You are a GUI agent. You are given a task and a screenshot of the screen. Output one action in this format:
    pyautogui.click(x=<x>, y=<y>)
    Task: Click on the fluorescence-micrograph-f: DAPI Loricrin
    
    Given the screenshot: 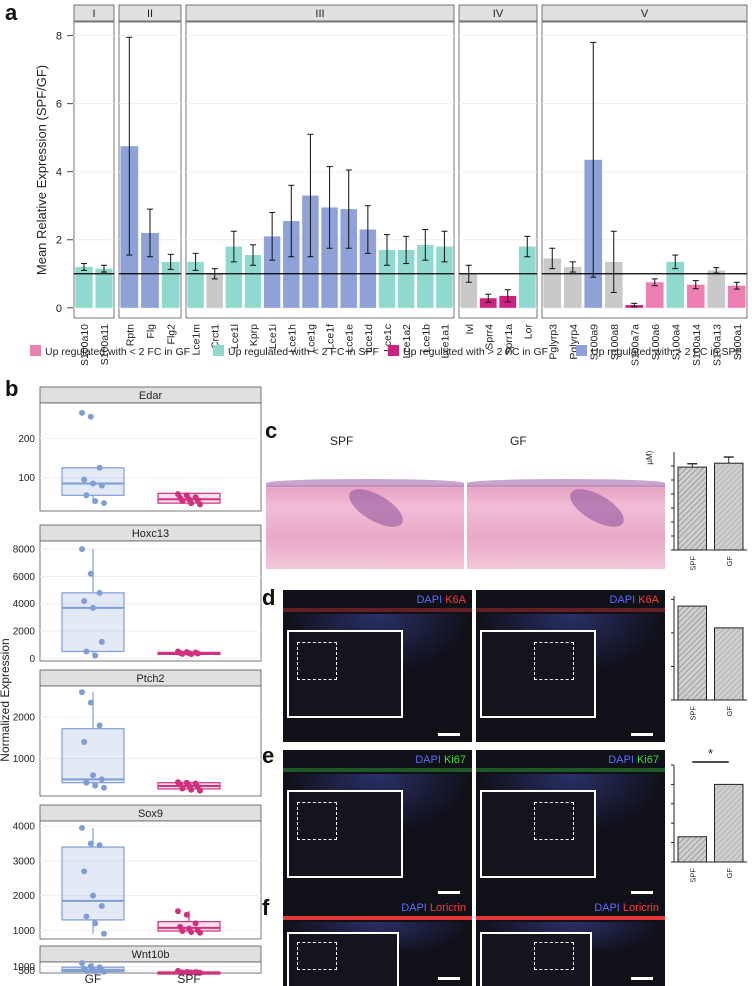 What is the action you would take?
    pyautogui.click(x=377, y=942)
    